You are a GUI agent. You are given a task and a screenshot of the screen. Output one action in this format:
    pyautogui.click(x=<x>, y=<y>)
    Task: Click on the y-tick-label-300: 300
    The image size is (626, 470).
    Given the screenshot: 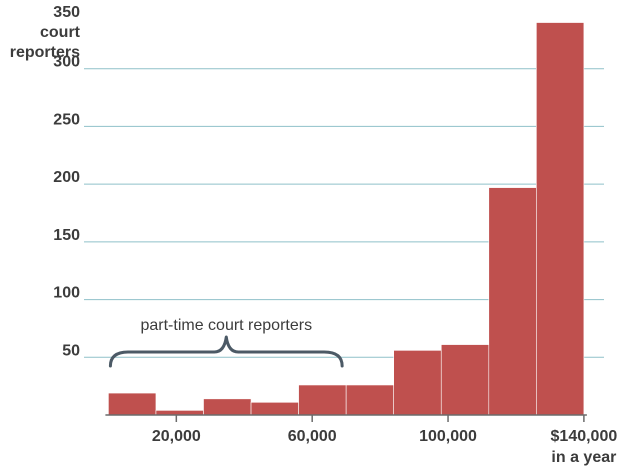 What is the action you would take?
    pyautogui.click(x=66, y=62)
    